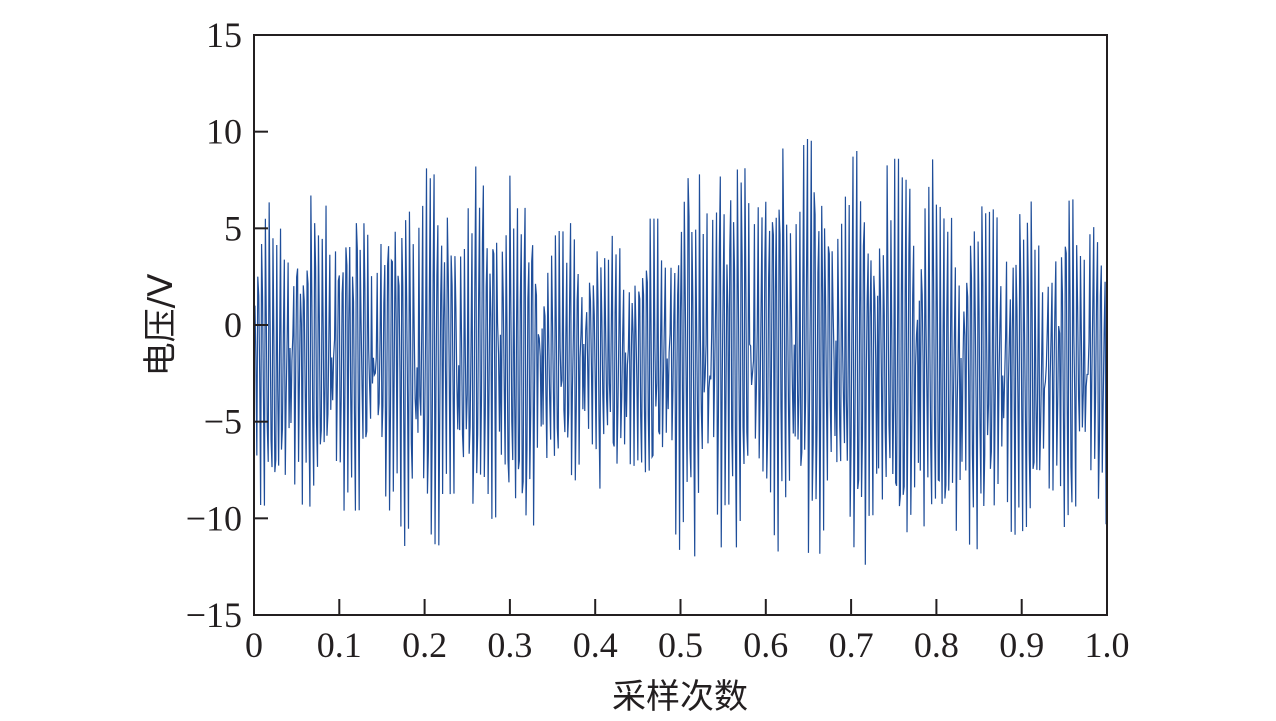 The image size is (1276, 721). Describe the element at coordinates (936, 645) in the screenshot. I see `x-tick-label: 0.8` at that location.